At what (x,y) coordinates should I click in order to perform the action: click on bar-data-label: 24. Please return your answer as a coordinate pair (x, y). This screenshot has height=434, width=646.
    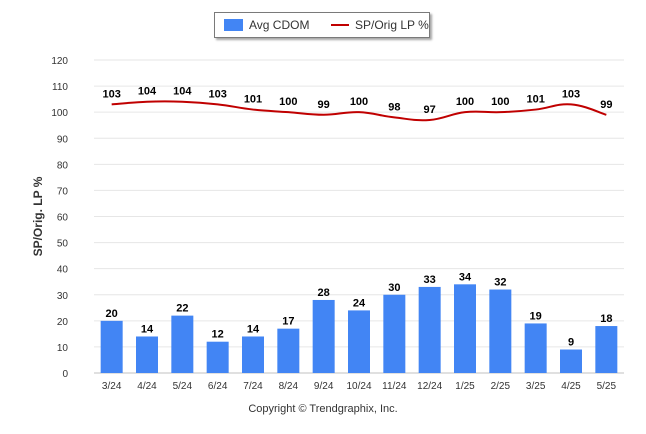
    Looking at the image, I should click on (359, 303).